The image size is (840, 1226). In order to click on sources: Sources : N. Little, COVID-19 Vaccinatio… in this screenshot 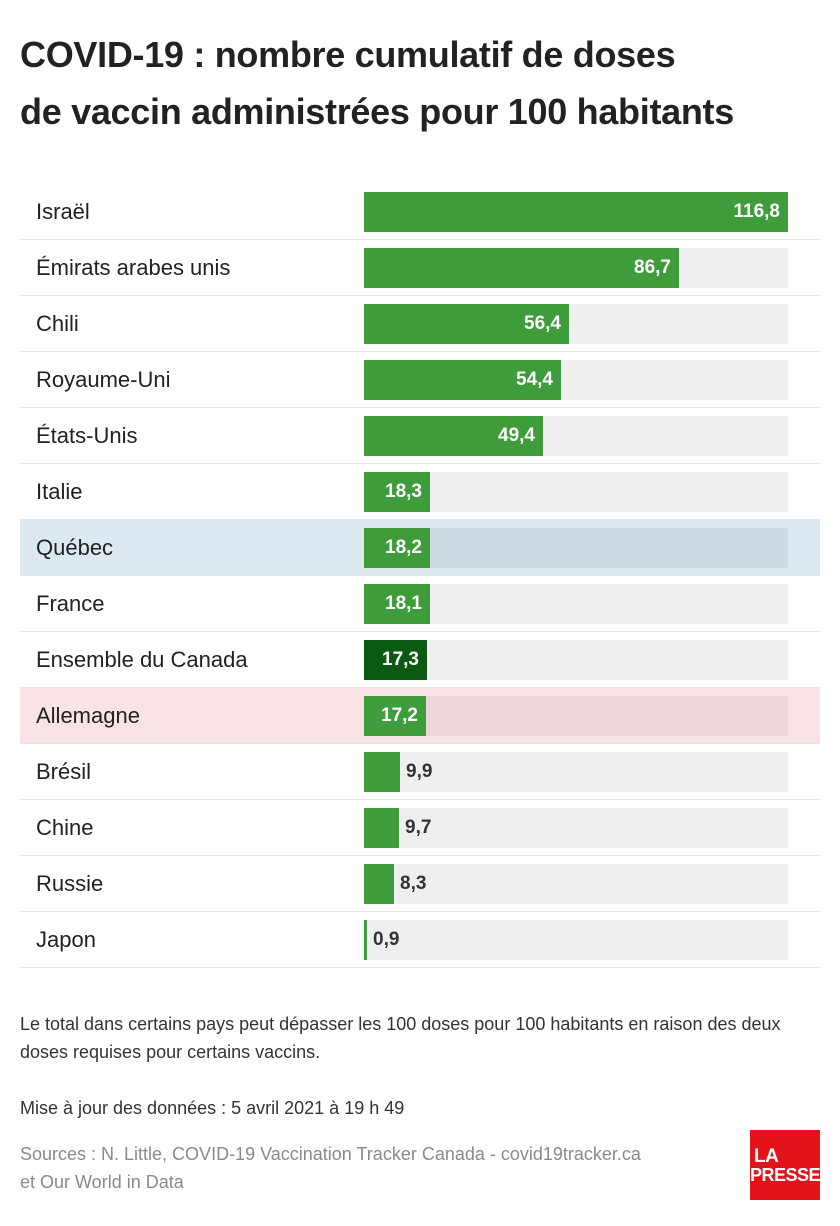, I will do `click(370, 1168)`.